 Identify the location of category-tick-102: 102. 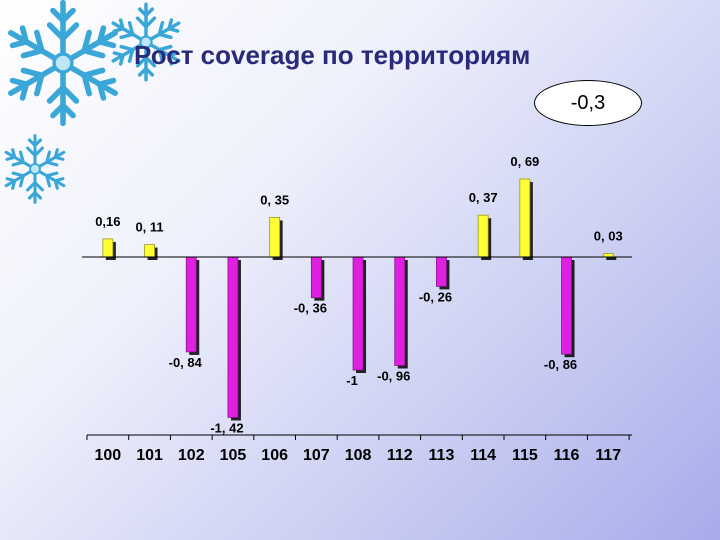
(191, 455).